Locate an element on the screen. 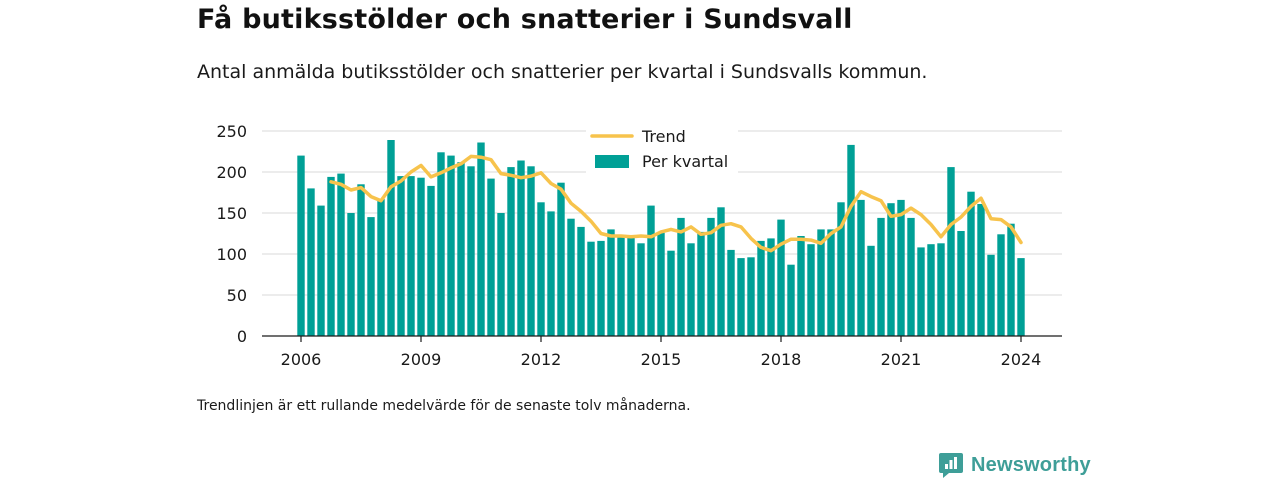 The image size is (1280, 480). x-tick-label: 2024 is located at coordinates (1021, 359).